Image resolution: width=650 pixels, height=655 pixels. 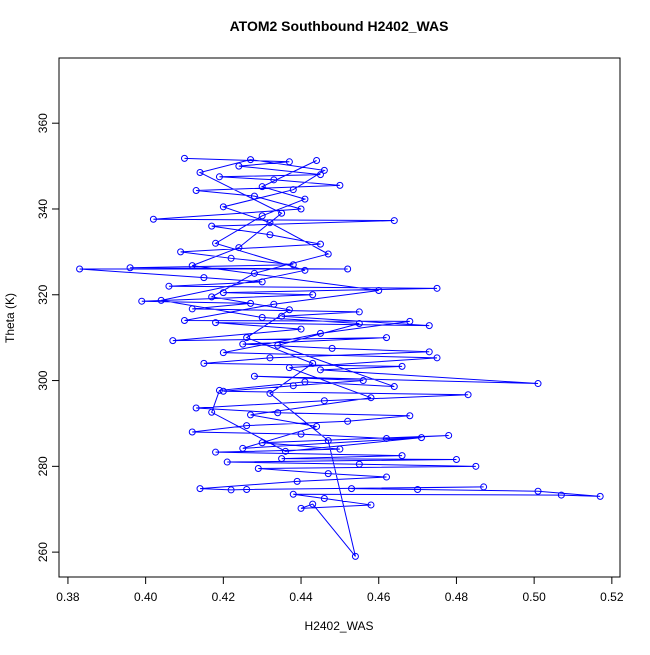 I want to click on y-tick-label: 280, so click(x=43, y=466).